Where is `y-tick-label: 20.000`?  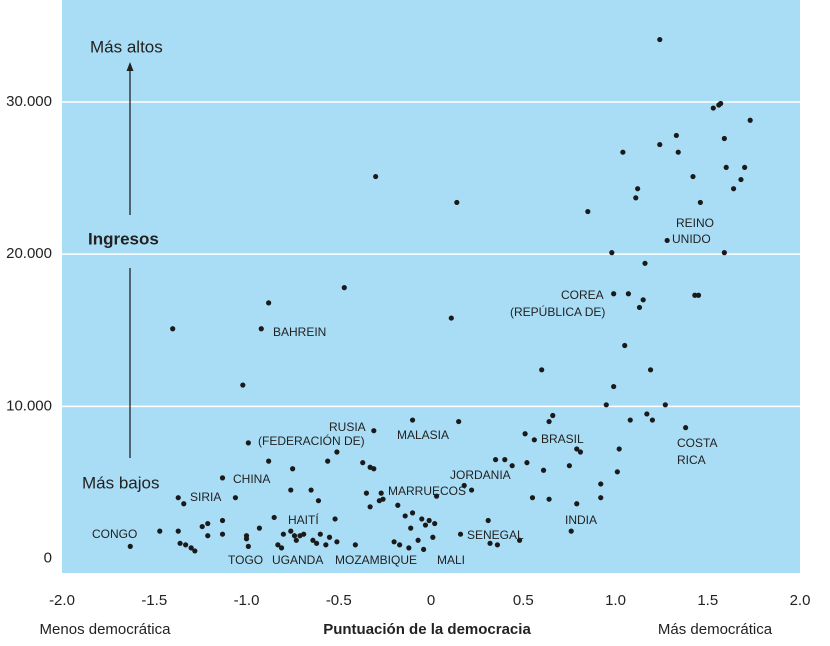
y-tick-label: 20.000 is located at coordinates (29, 253).